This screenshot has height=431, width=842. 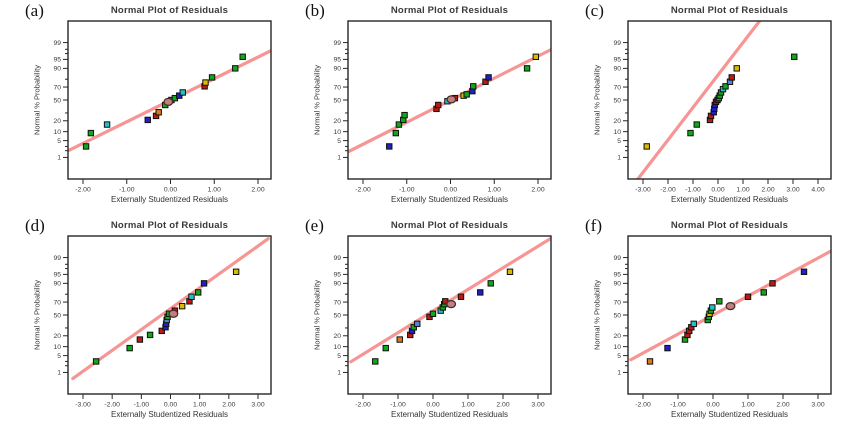 What do you see at coordinates (337, 347) in the screenshot?
I see `y-tick-label: 10` at bounding box center [337, 347].